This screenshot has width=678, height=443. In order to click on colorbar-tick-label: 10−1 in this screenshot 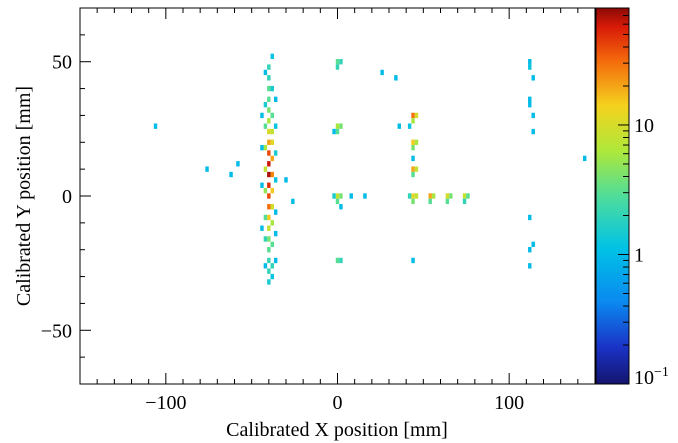, I will do `click(651, 377)`.